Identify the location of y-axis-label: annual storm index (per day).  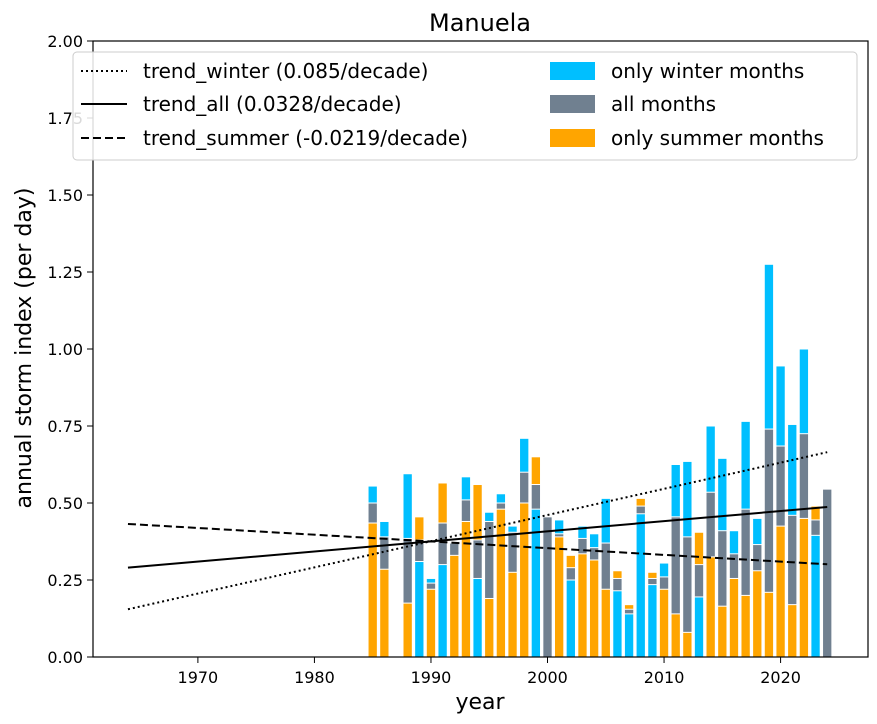
(24, 348).